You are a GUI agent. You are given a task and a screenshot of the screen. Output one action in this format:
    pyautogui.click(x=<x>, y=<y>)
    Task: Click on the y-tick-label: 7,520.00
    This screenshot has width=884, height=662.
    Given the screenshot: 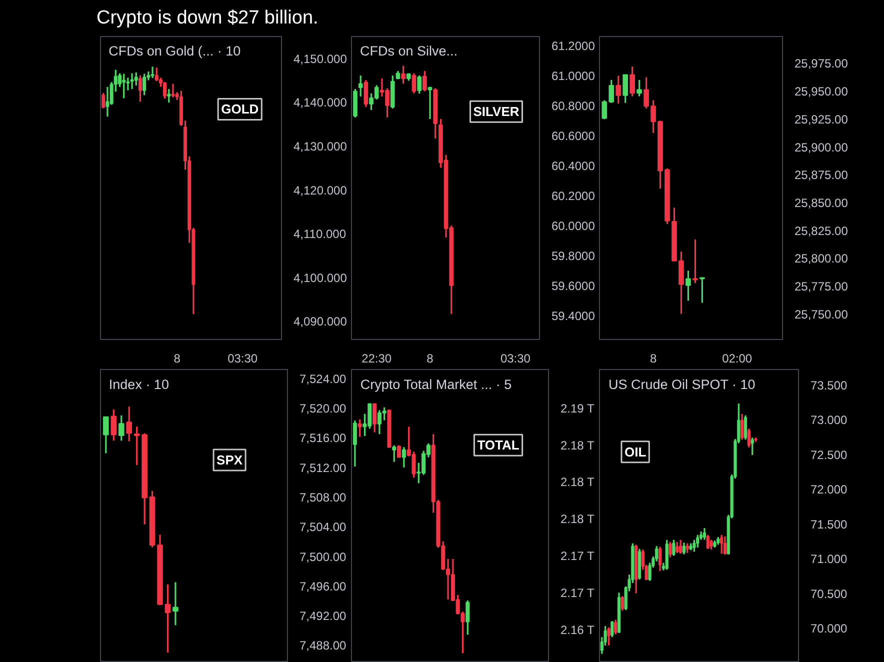 What is the action you would take?
    pyautogui.click(x=323, y=409)
    